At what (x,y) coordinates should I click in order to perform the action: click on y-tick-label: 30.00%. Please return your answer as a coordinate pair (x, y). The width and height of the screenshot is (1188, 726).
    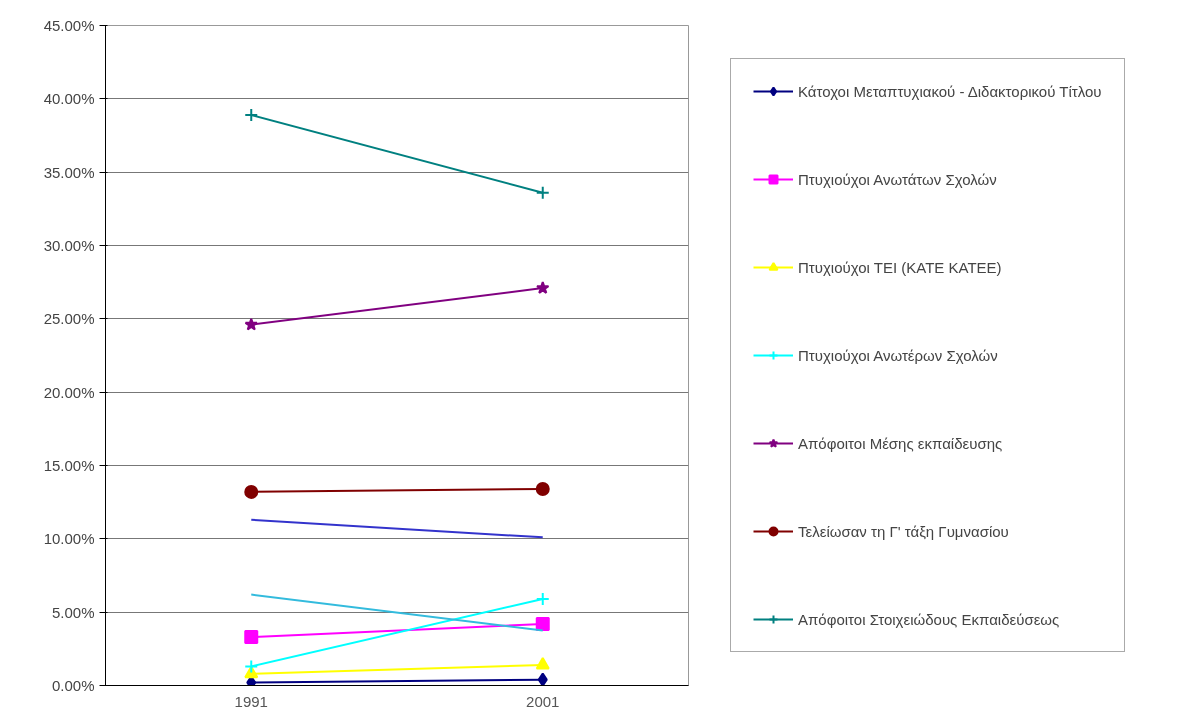
    Looking at the image, I should click on (69, 245).